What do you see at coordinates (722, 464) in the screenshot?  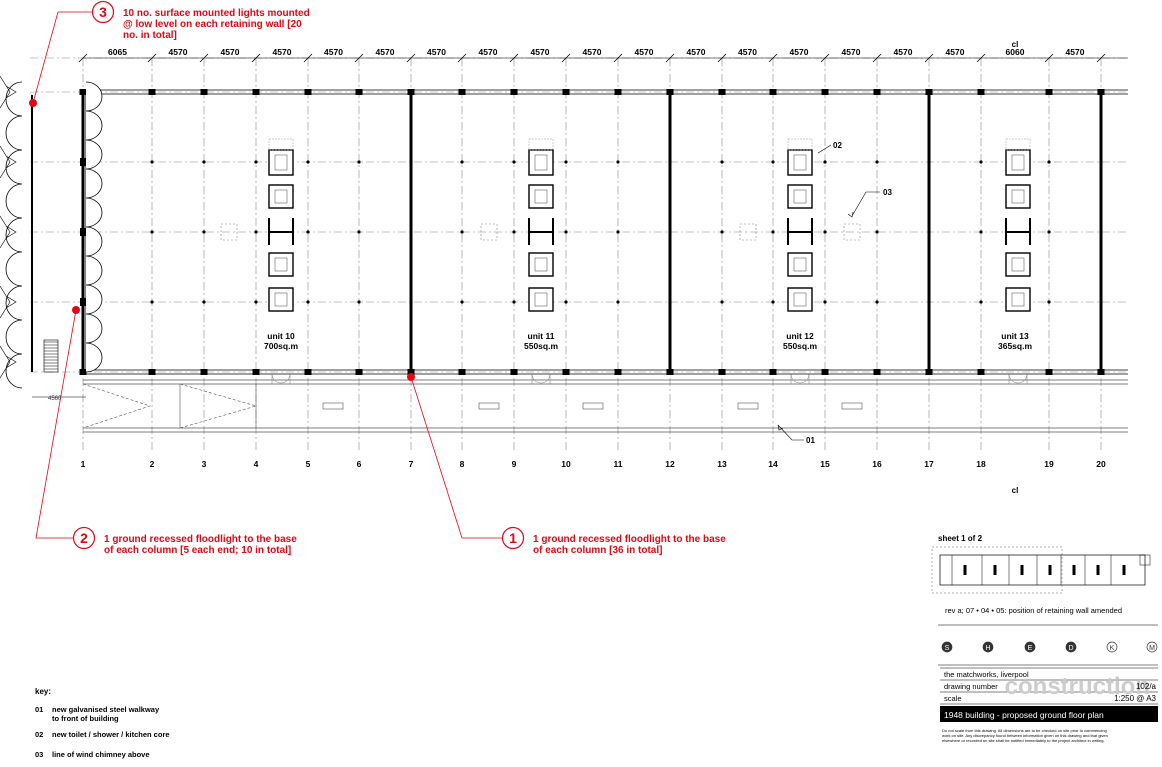 I see `gridline-label: 13` at bounding box center [722, 464].